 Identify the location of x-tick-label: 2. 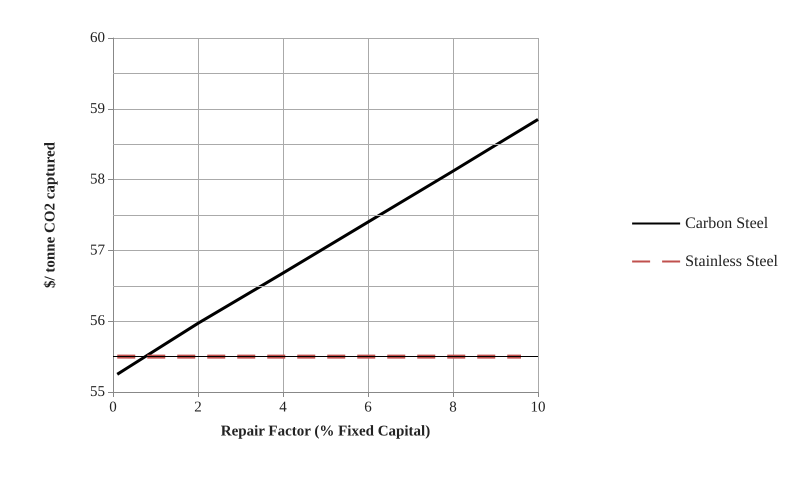
(198, 408).